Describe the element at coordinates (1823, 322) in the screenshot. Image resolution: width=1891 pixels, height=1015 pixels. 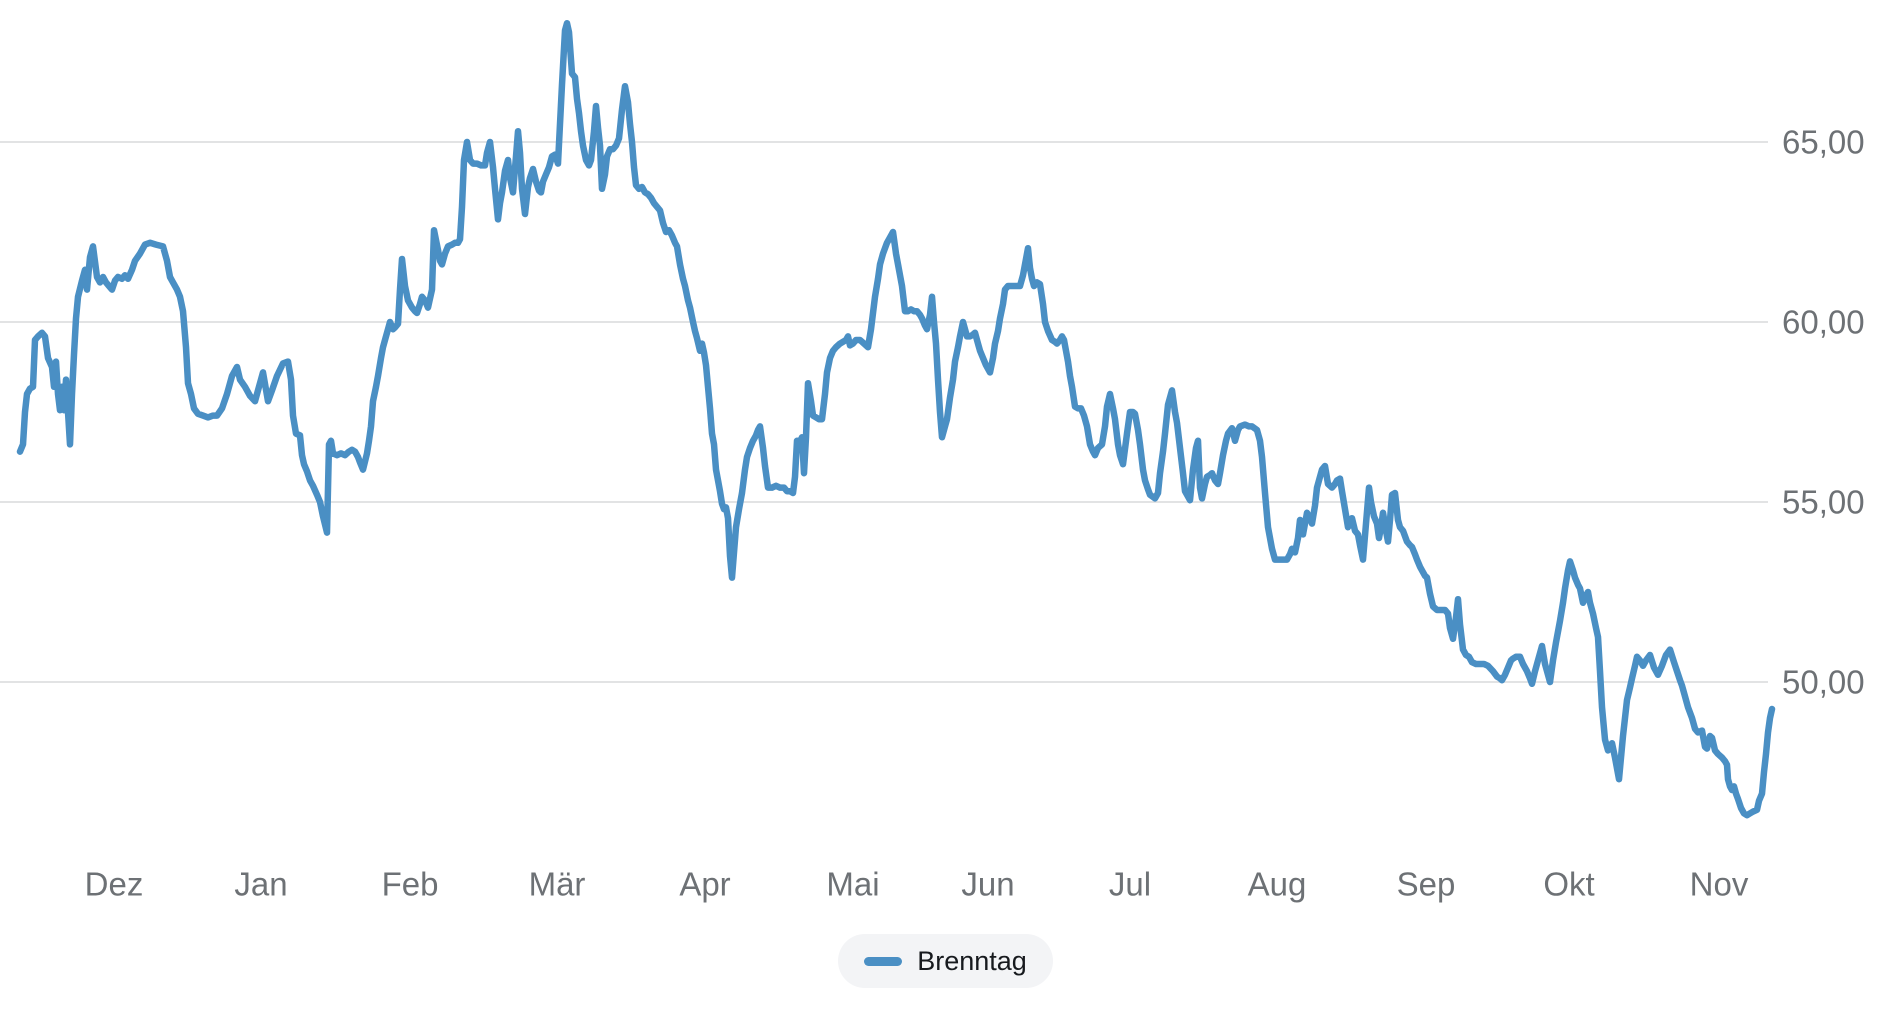
I see `y-axis-label-60: 60,00` at that location.